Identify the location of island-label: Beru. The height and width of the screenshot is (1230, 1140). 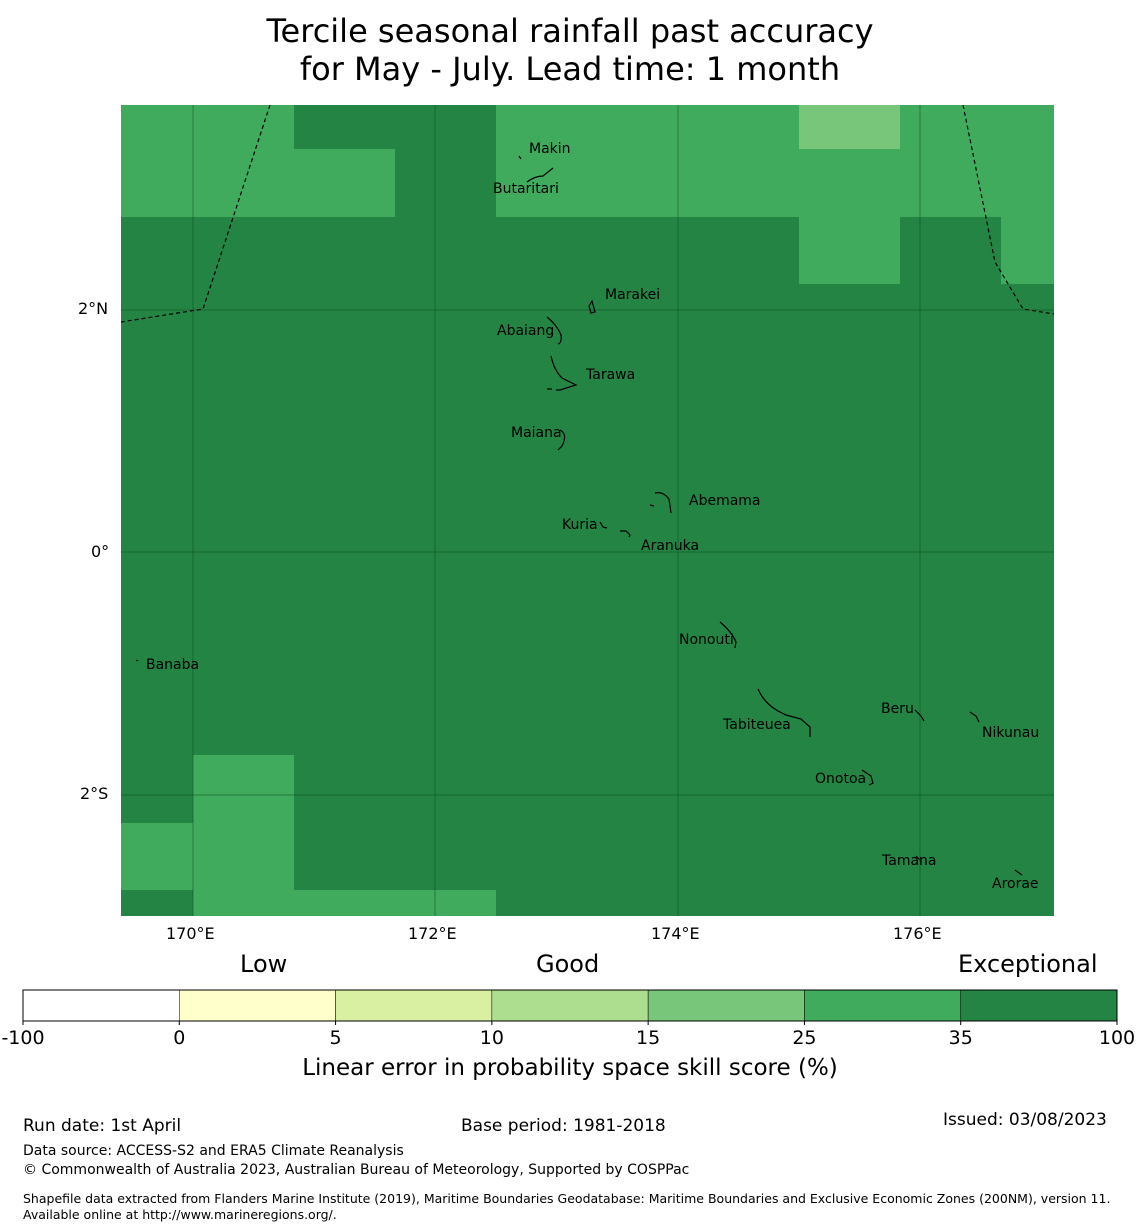
(897, 709).